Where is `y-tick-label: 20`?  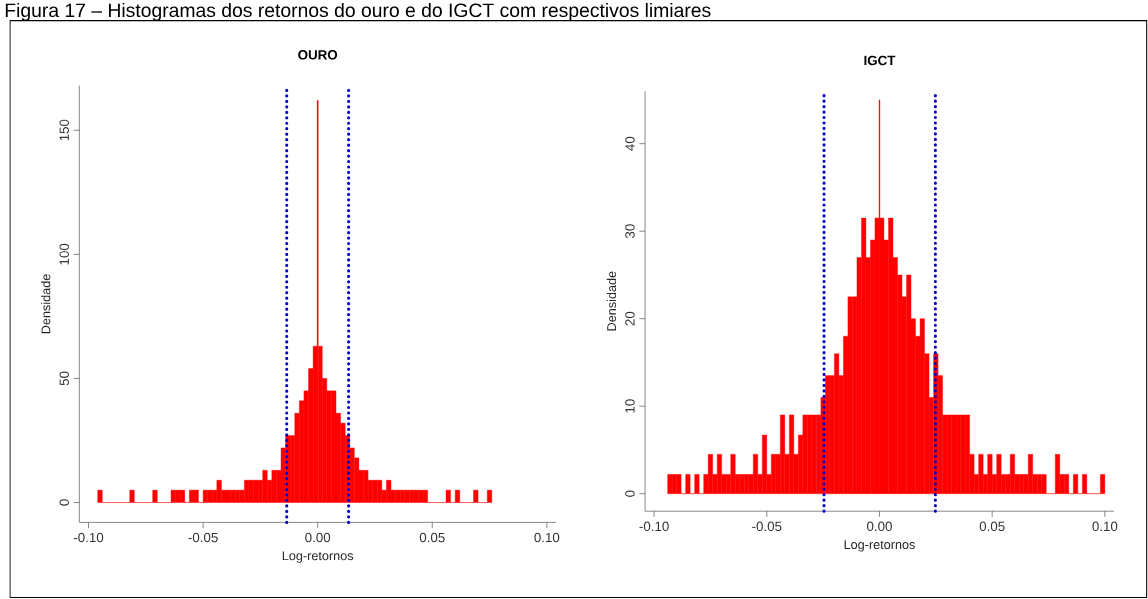
y-tick-label: 20 is located at coordinates (630, 318).